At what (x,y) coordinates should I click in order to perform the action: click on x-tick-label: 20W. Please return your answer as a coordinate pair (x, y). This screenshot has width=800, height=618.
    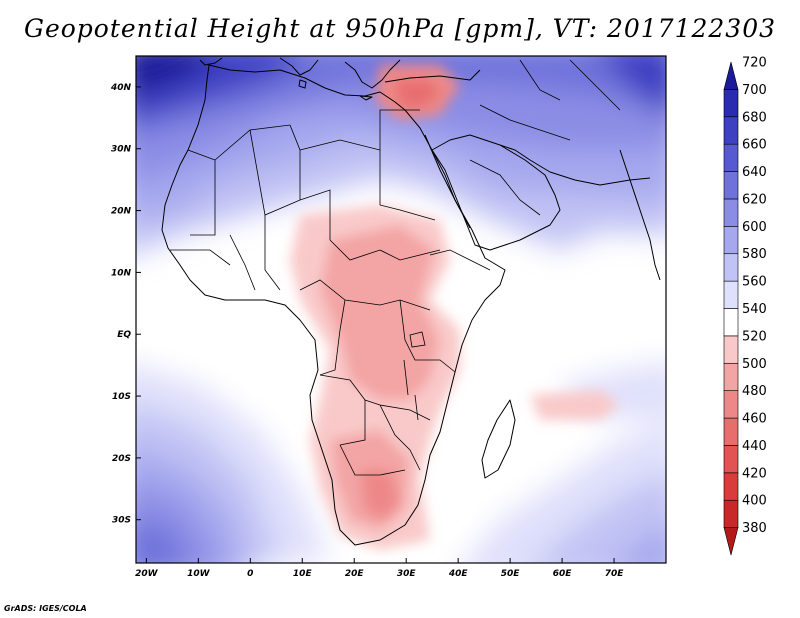
    Looking at the image, I should click on (147, 574).